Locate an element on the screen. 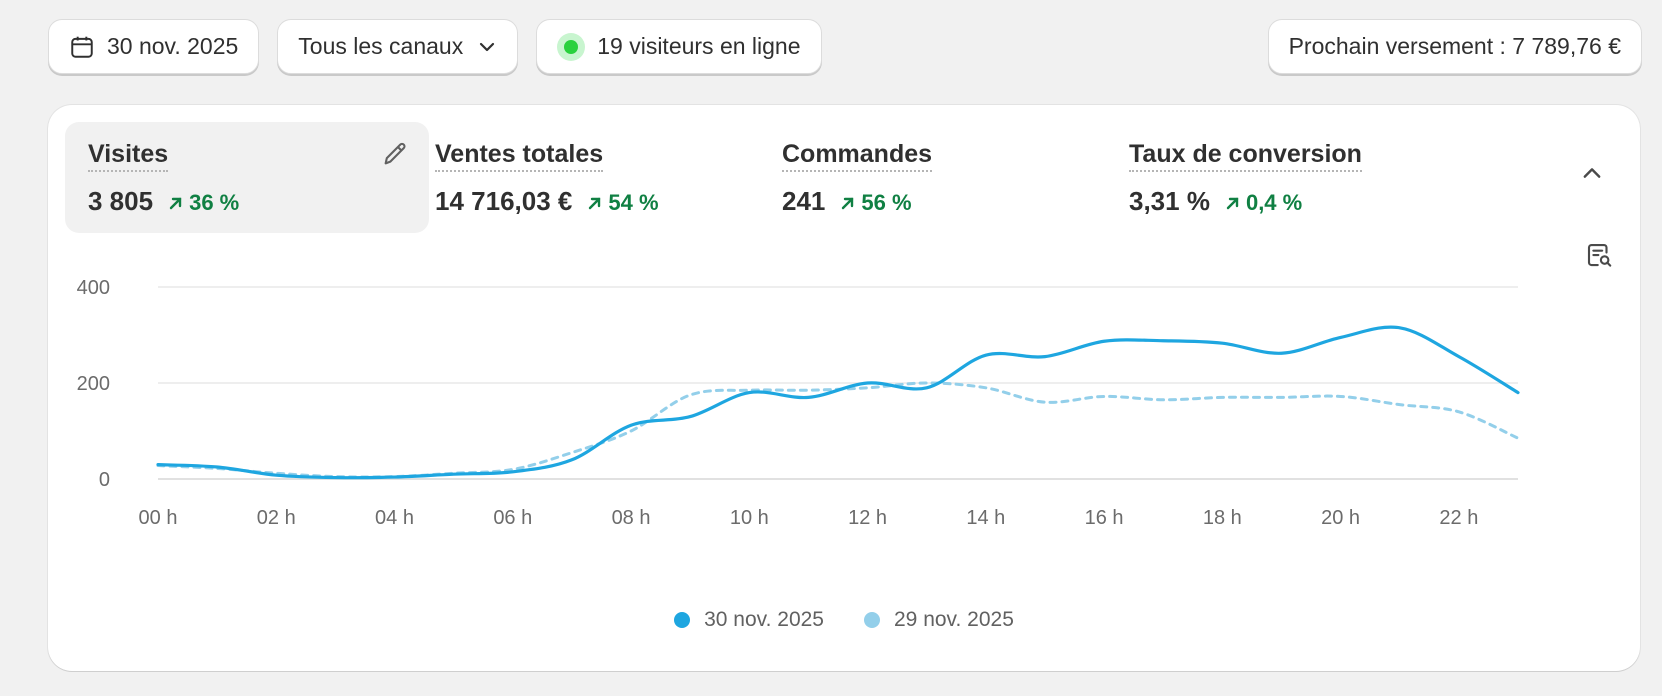  report-search-icon is located at coordinates (1599, 257).